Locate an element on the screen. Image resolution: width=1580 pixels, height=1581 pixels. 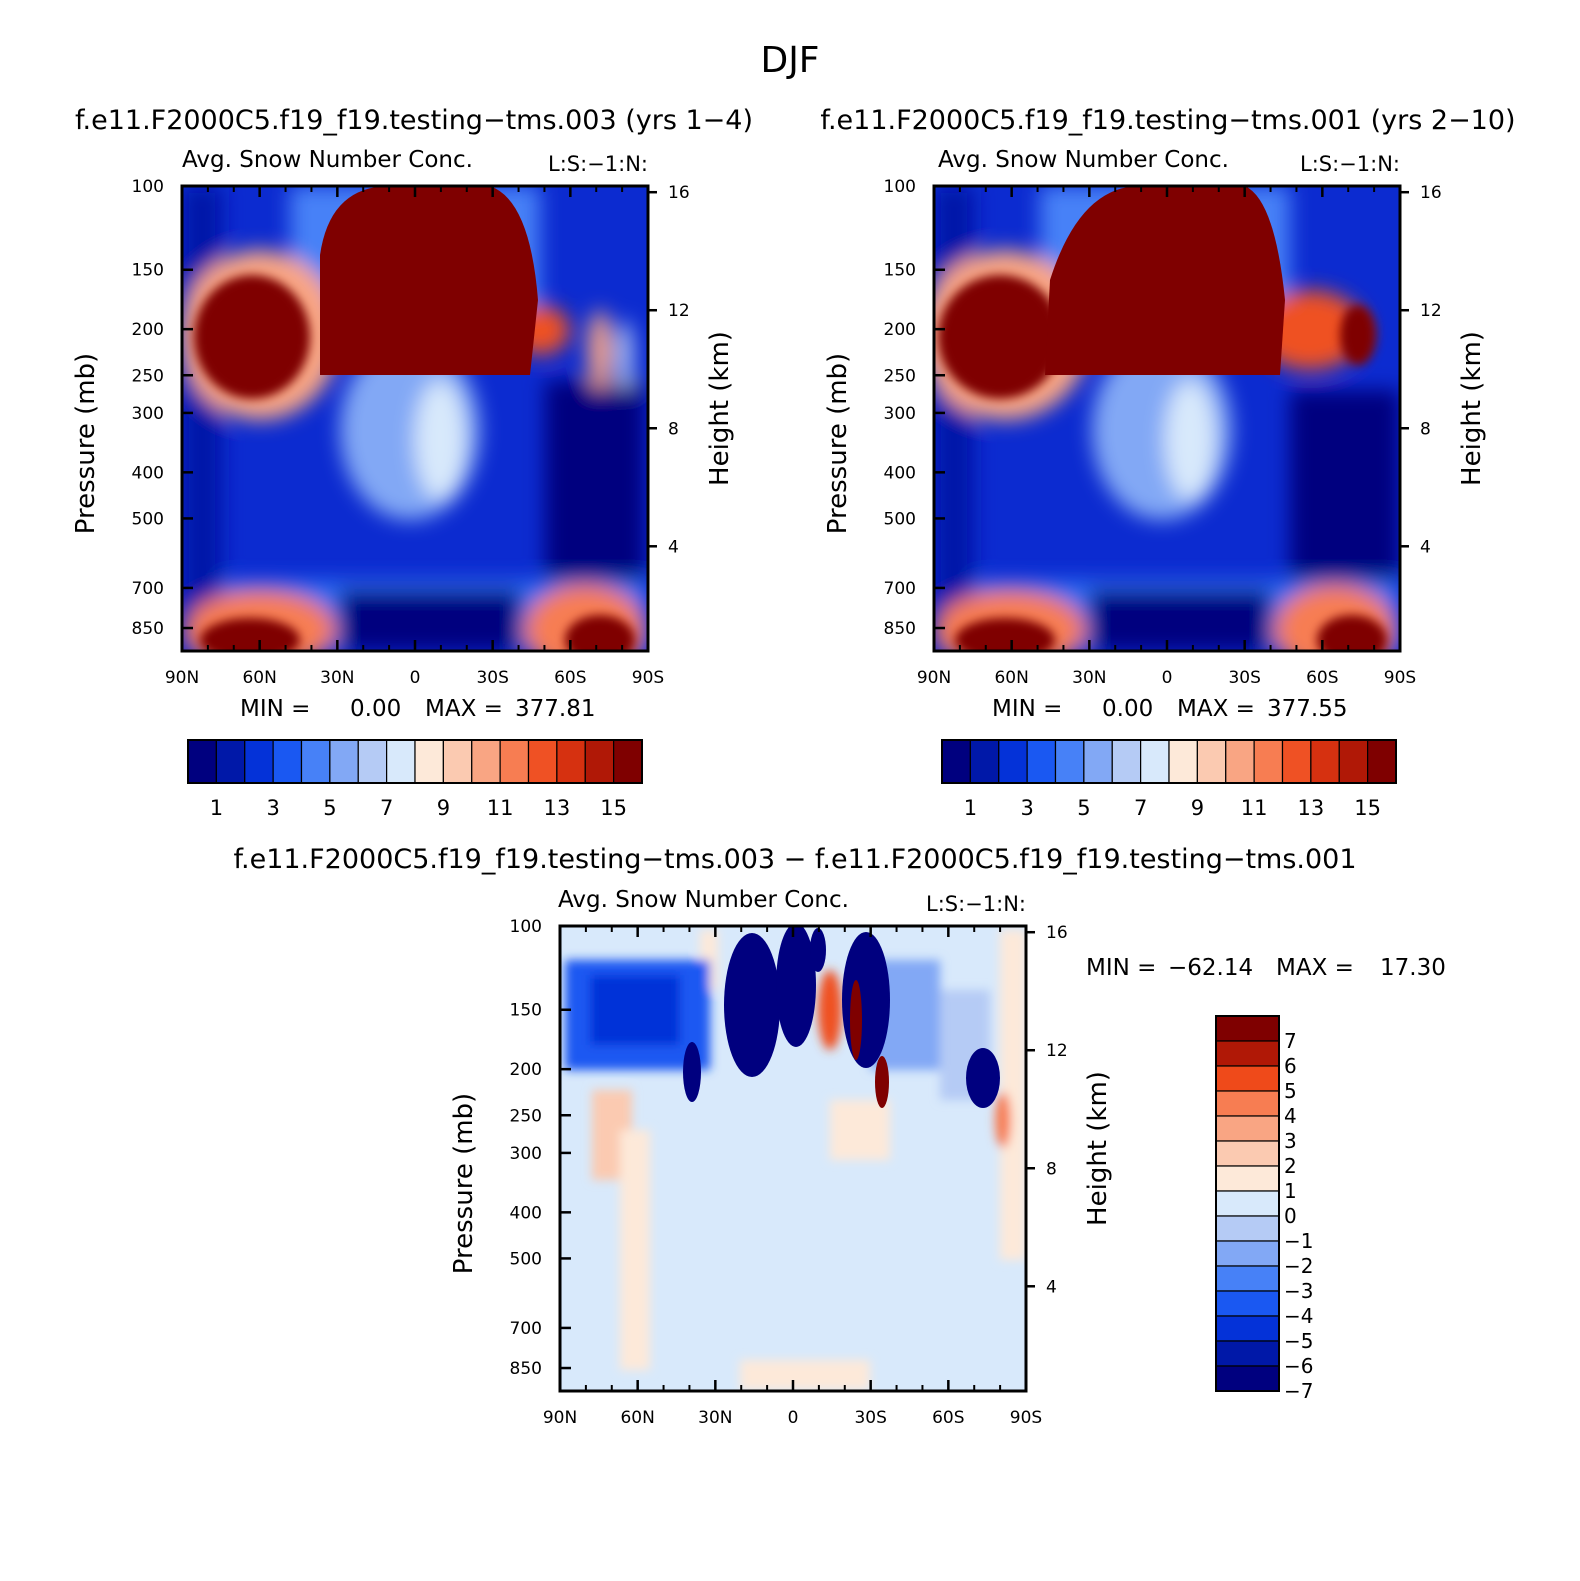
panel-3-subtitle: Avg. Snow Number Conc. is located at coordinates (703, 900).